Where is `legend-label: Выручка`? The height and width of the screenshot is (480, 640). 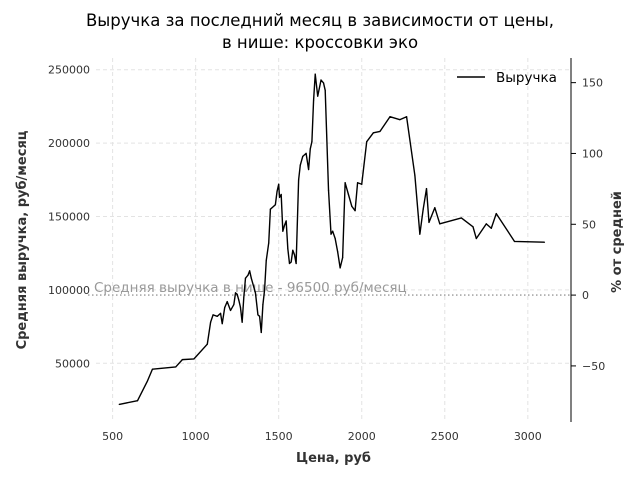
legend-label: Выручка is located at coordinates (526, 78).